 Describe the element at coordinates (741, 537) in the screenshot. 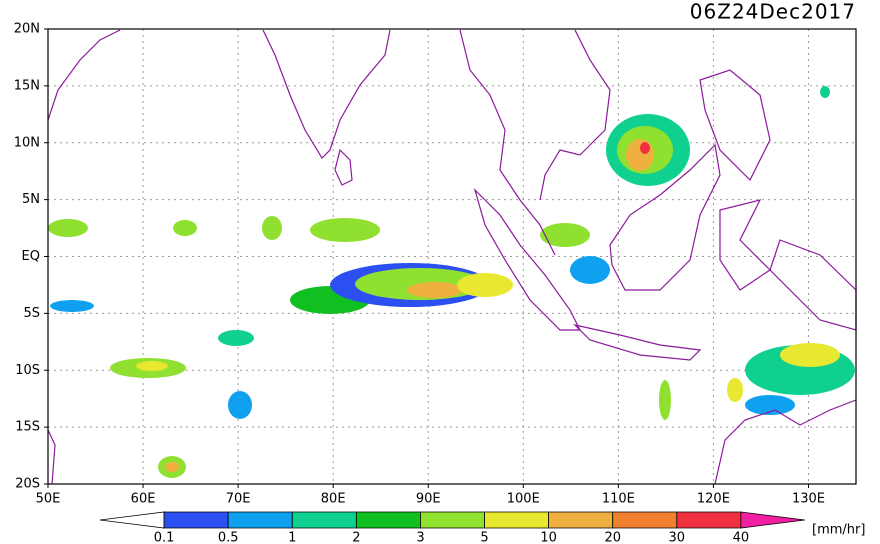

I see `colorbar-label: 40` at that location.